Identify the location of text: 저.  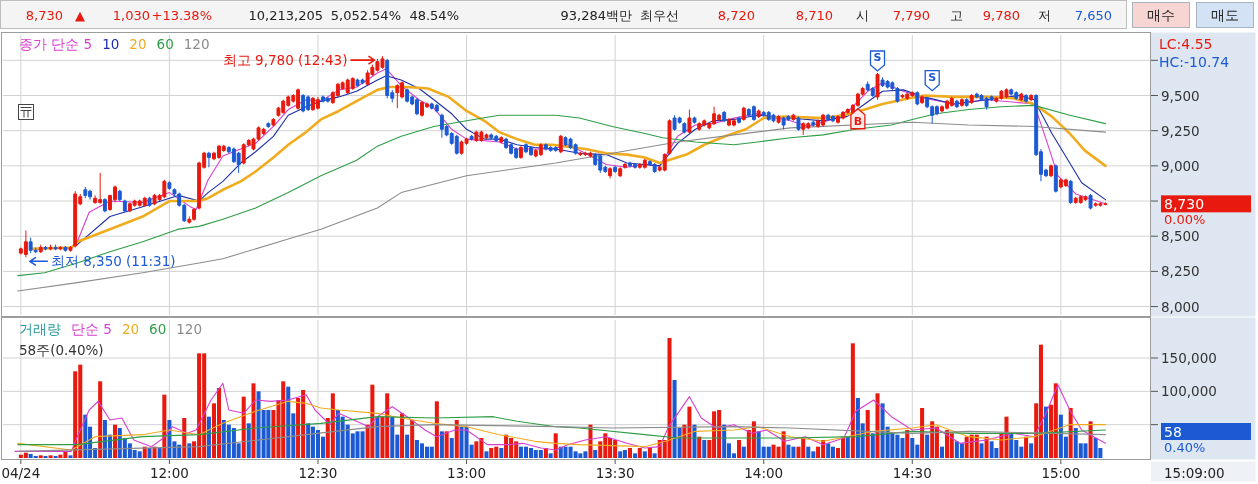
(1044, 15).